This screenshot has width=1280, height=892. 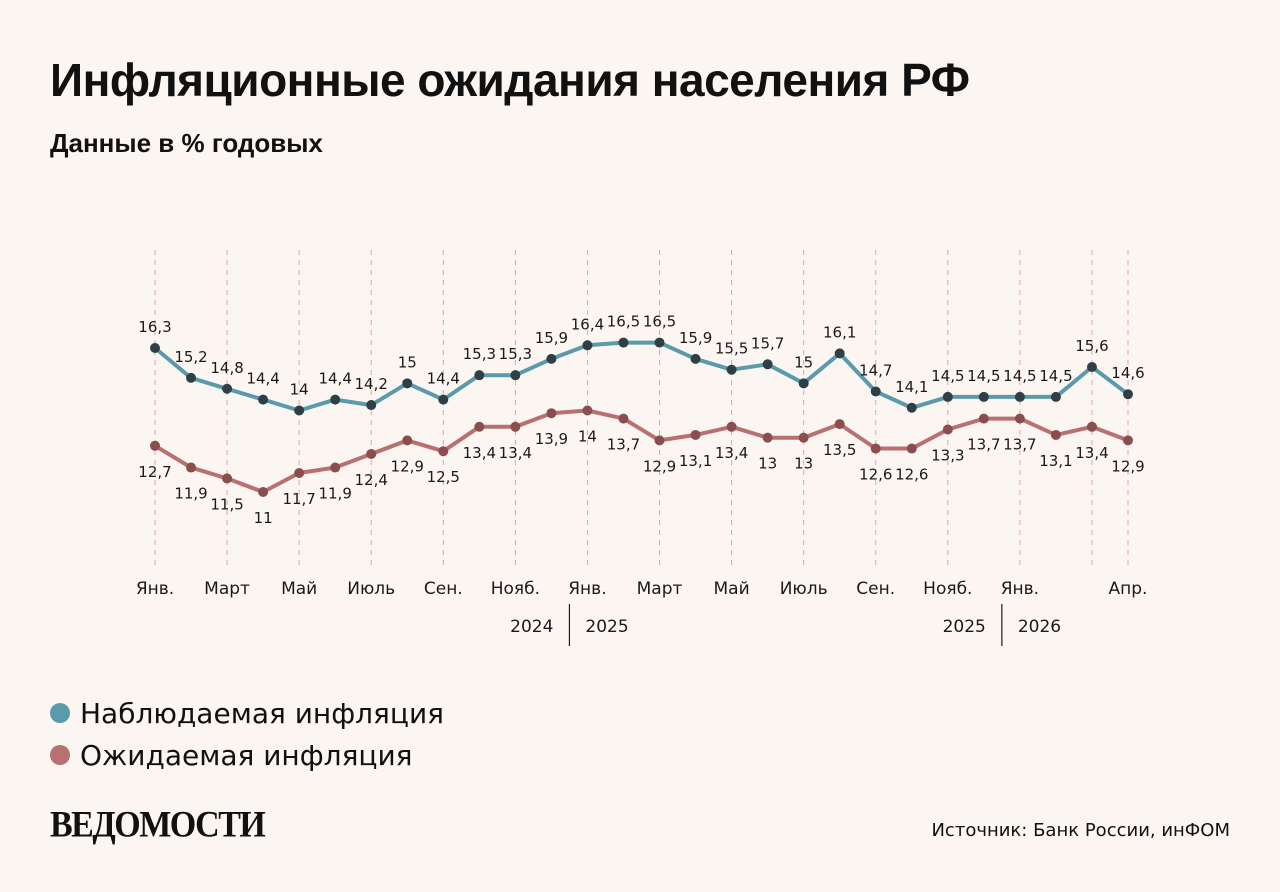 I want to click on data-label-observed: 14,2, so click(x=371, y=384).